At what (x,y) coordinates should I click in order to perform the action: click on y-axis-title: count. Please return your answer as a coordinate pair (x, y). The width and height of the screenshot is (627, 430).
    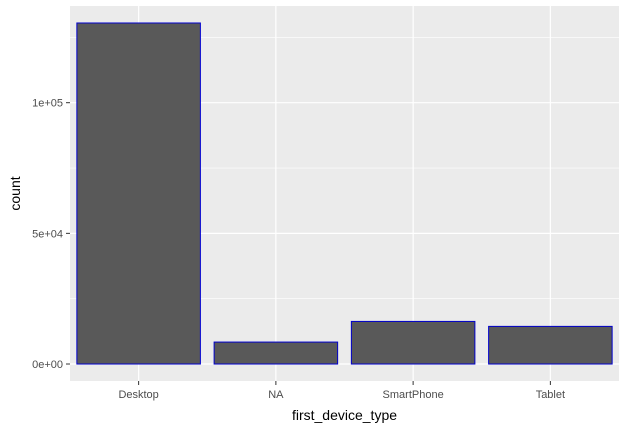
    Looking at the image, I should click on (15, 193).